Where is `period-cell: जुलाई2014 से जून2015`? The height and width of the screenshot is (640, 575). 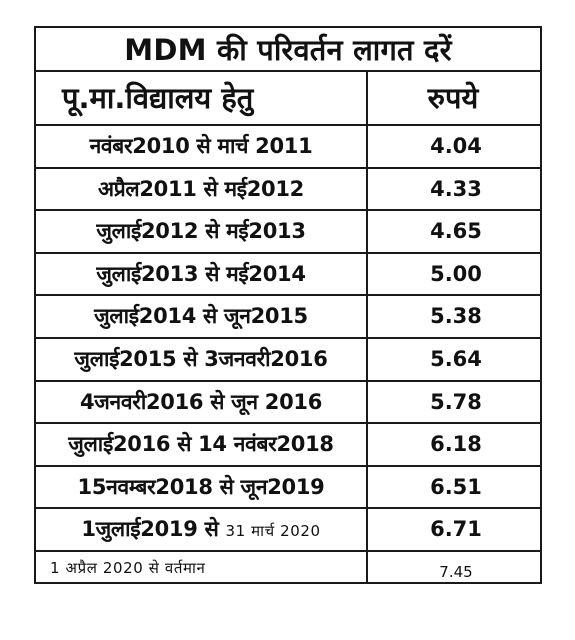 period-cell: जुलाई2014 से जून2015 is located at coordinates (201, 316).